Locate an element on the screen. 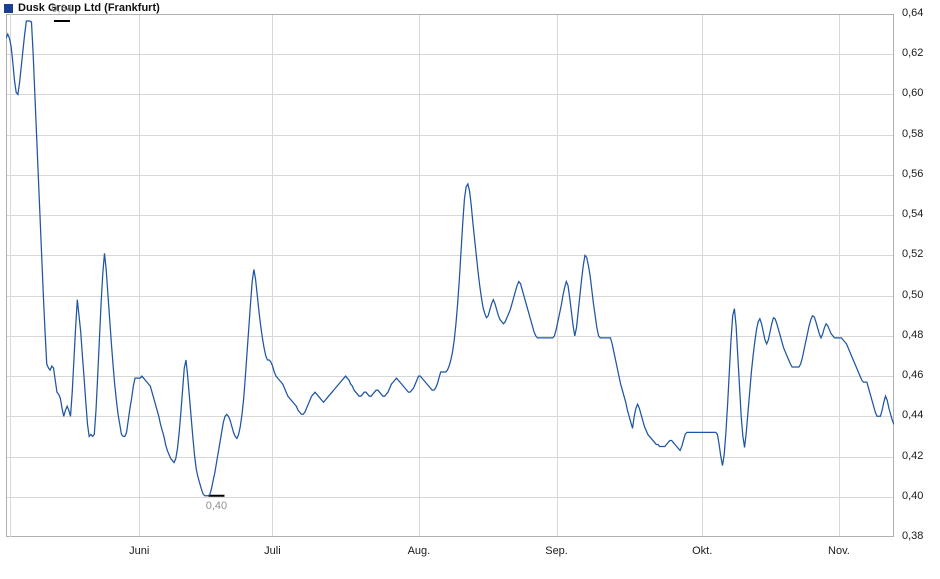 The image size is (940, 579). y-axis-tick-label: 0,42 is located at coordinates (913, 455).